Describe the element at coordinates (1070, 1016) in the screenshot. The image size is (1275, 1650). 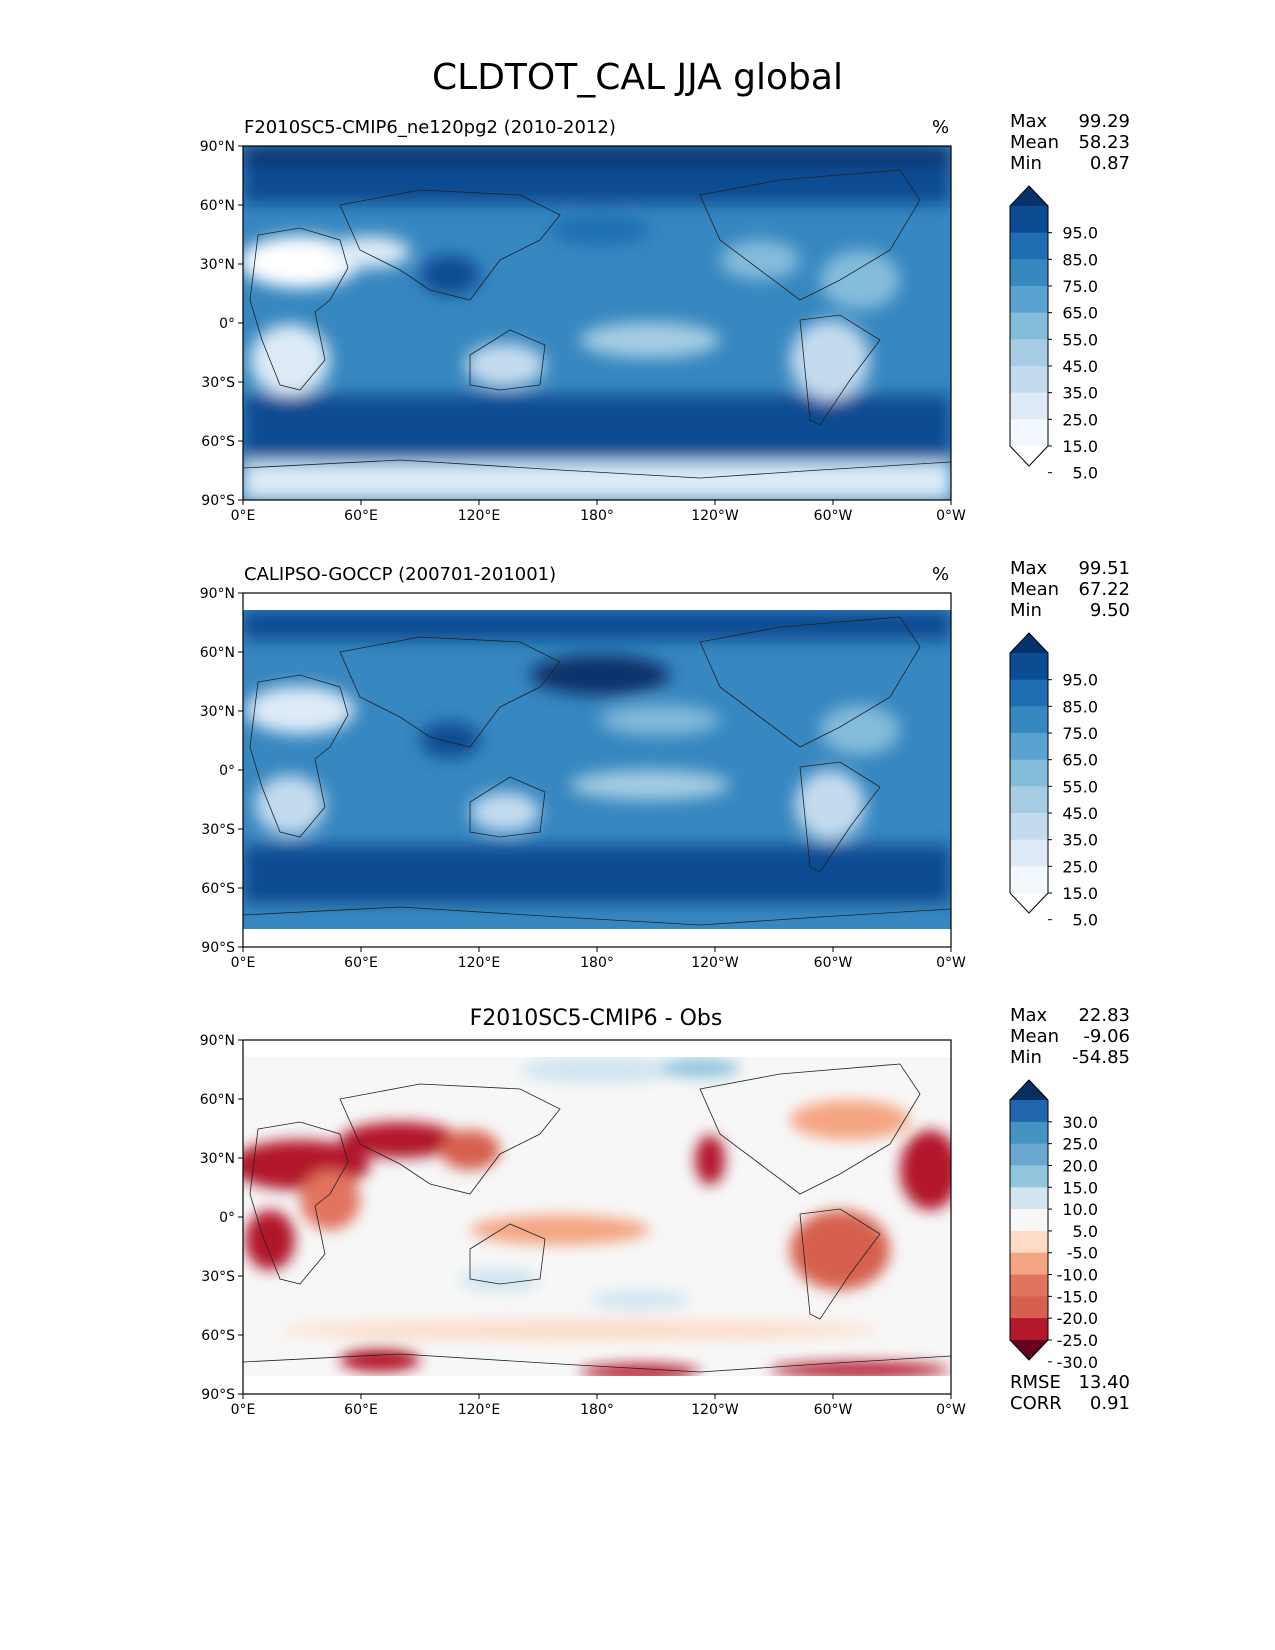
I see `panel3-stat-max: Max 22.83` at that location.